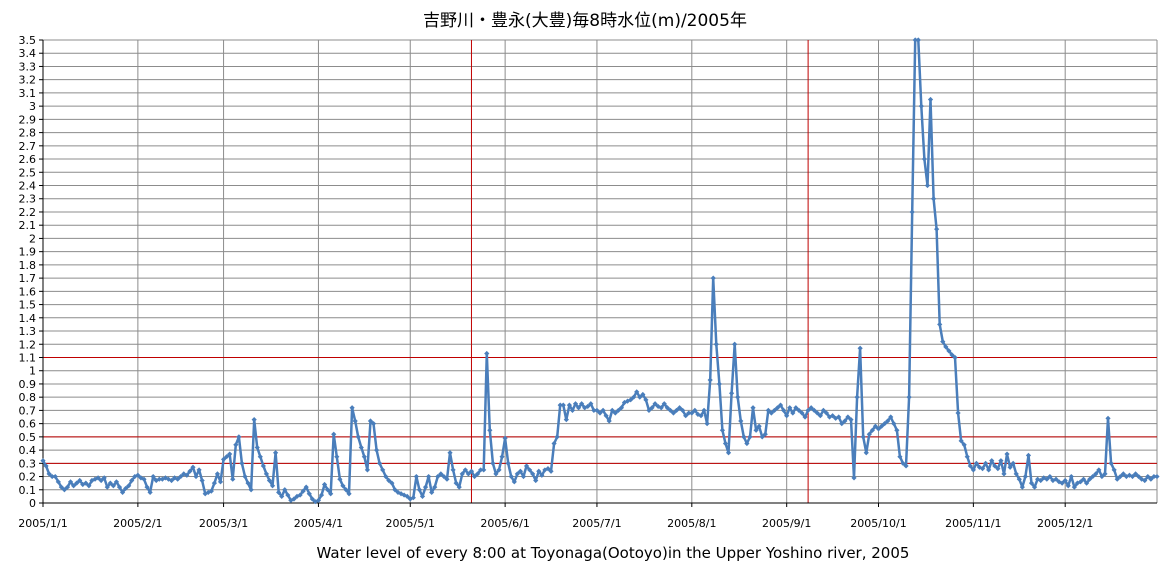  Describe the element at coordinates (28, 490) in the screenshot. I see `y-tick-label: 0.1` at that location.